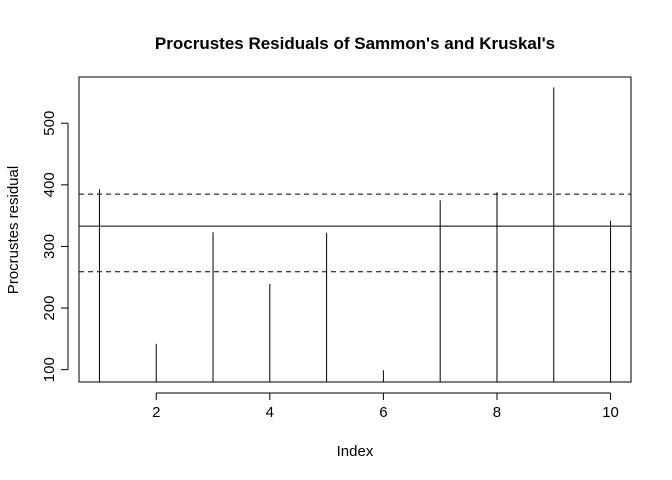  What do you see at coordinates (13, 230) in the screenshot?
I see `y-axis-label: Procrustes residual` at bounding box center [13, 230].